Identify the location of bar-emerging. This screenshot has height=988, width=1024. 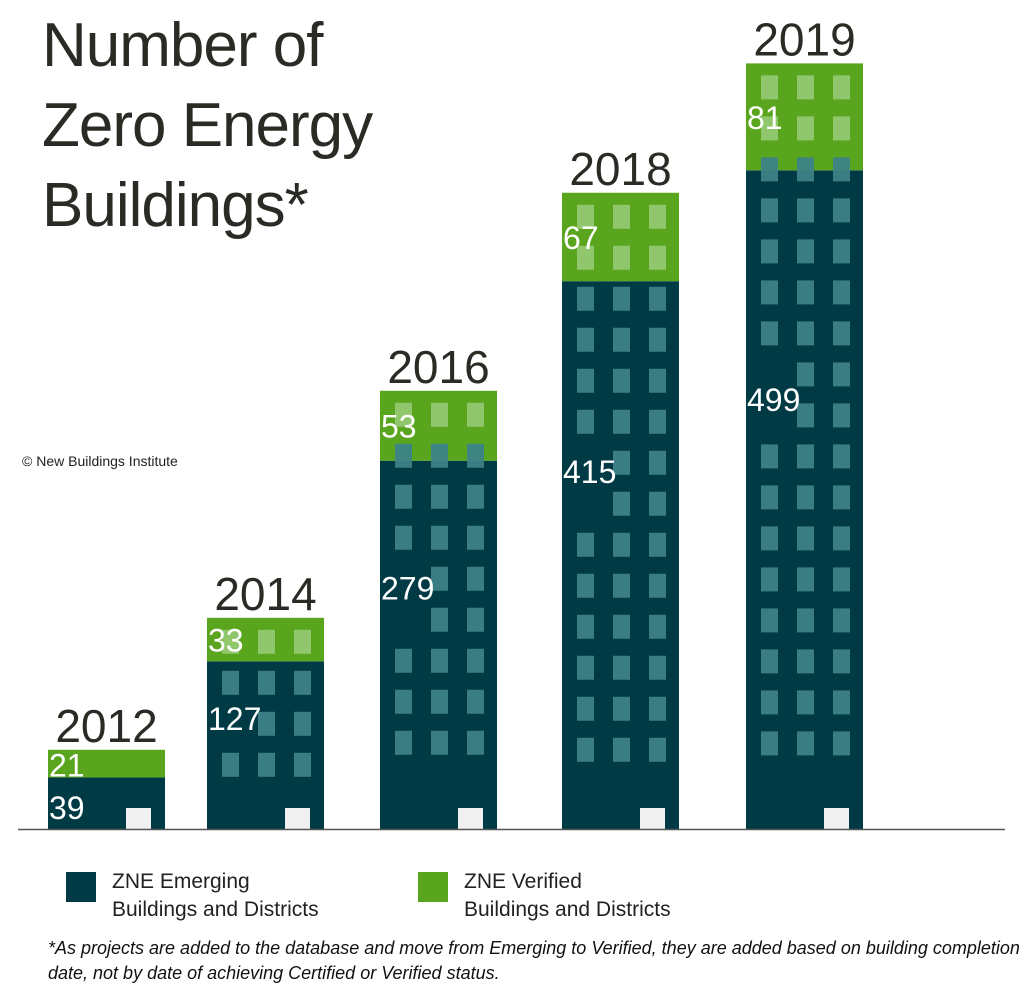
(438, 644).